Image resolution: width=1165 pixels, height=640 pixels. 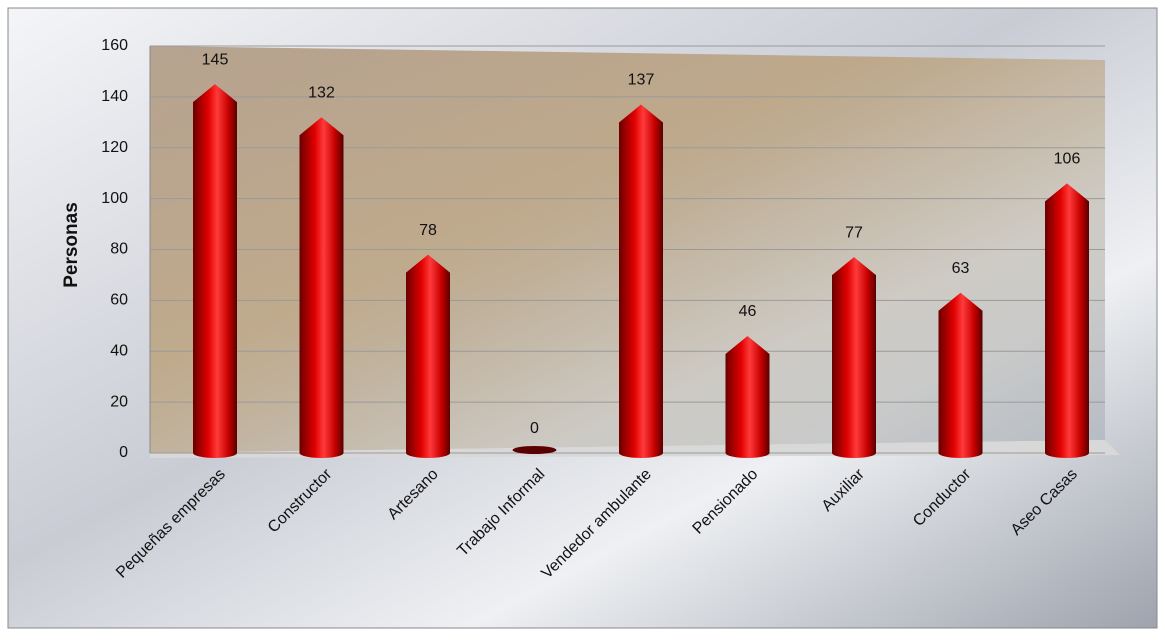 What do you see at coordinates (71, 245) in the screenshot?
I see `y-axis-label: Personas` at bounding box center [71, 245].